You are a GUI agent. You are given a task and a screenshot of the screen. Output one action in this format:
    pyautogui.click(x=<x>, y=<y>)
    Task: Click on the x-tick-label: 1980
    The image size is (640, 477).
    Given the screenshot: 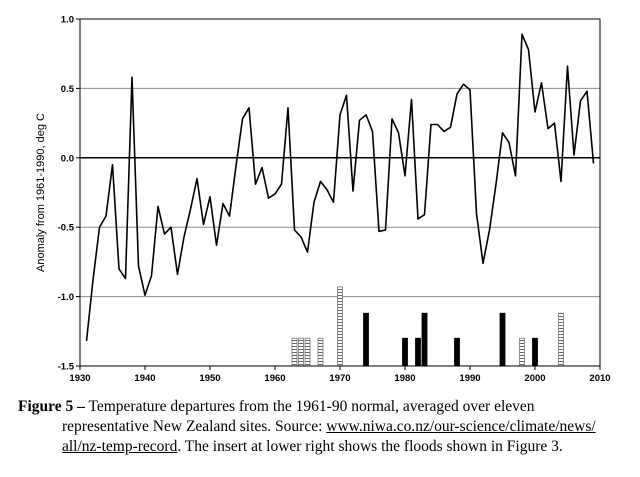 What is the action you would take?
    pyautogui.click(x=404, y=378)
    